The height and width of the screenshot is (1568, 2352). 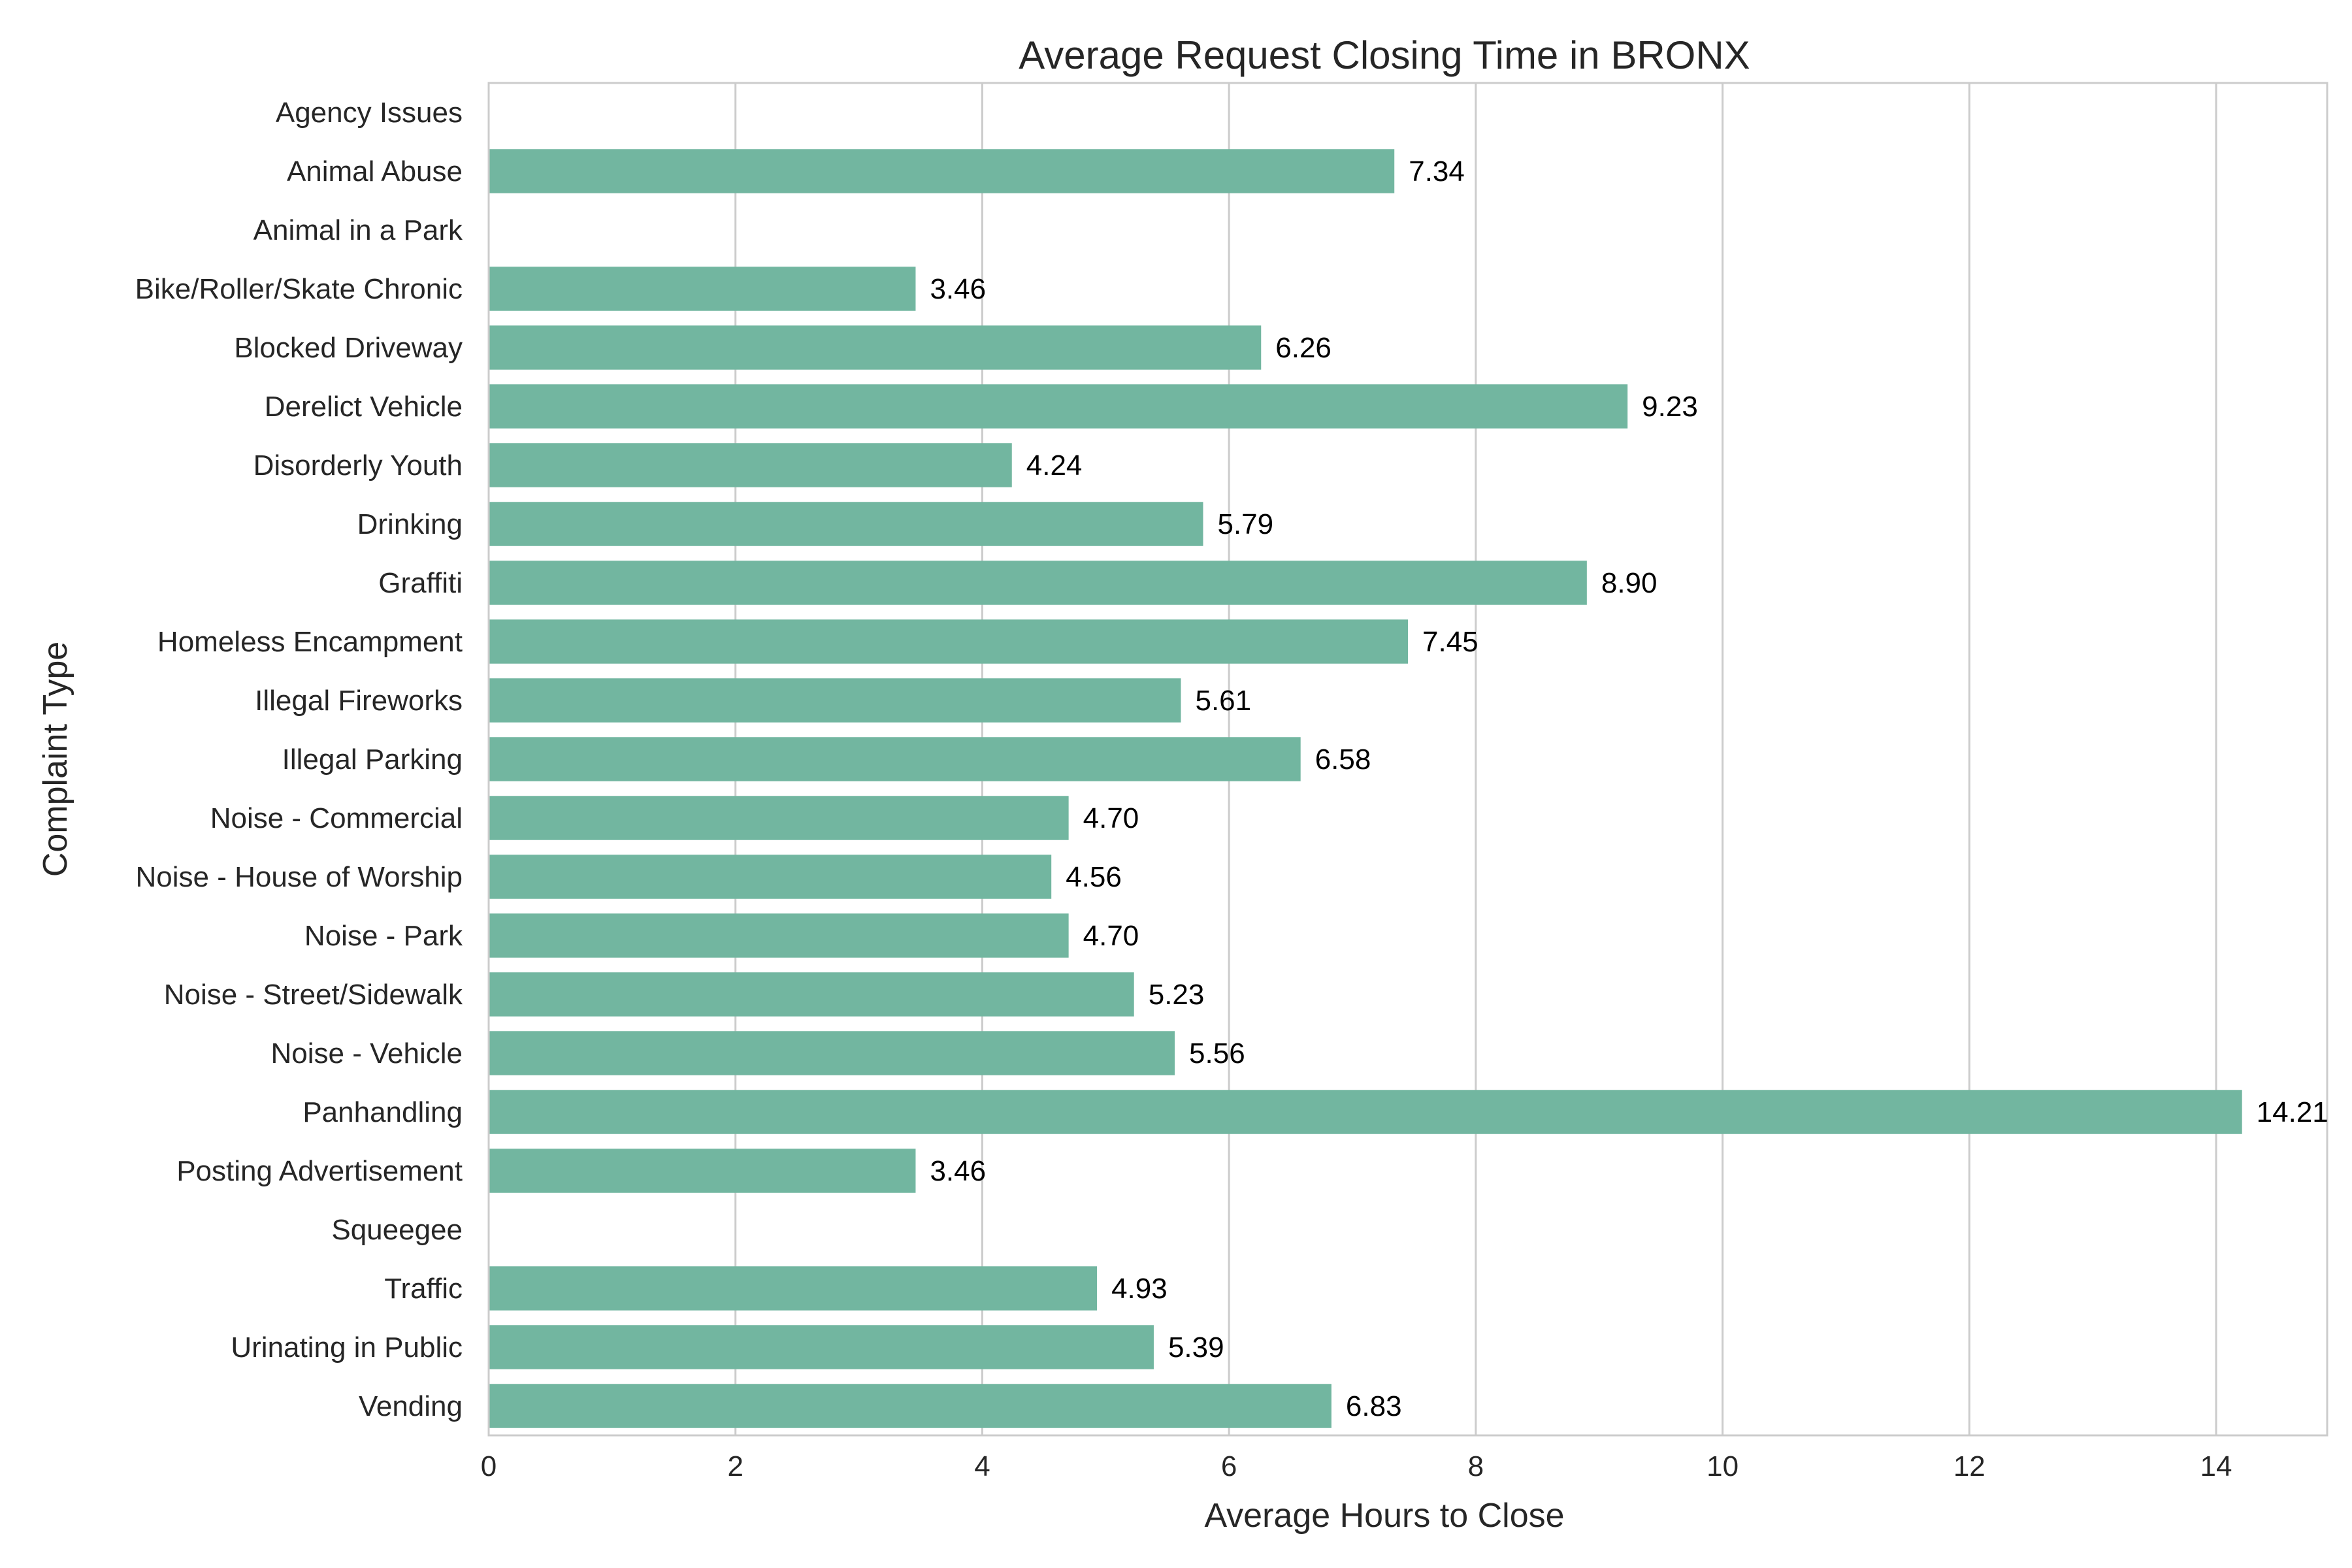 I want to click on data-label: 7.34, so click(x=1437, y=171).